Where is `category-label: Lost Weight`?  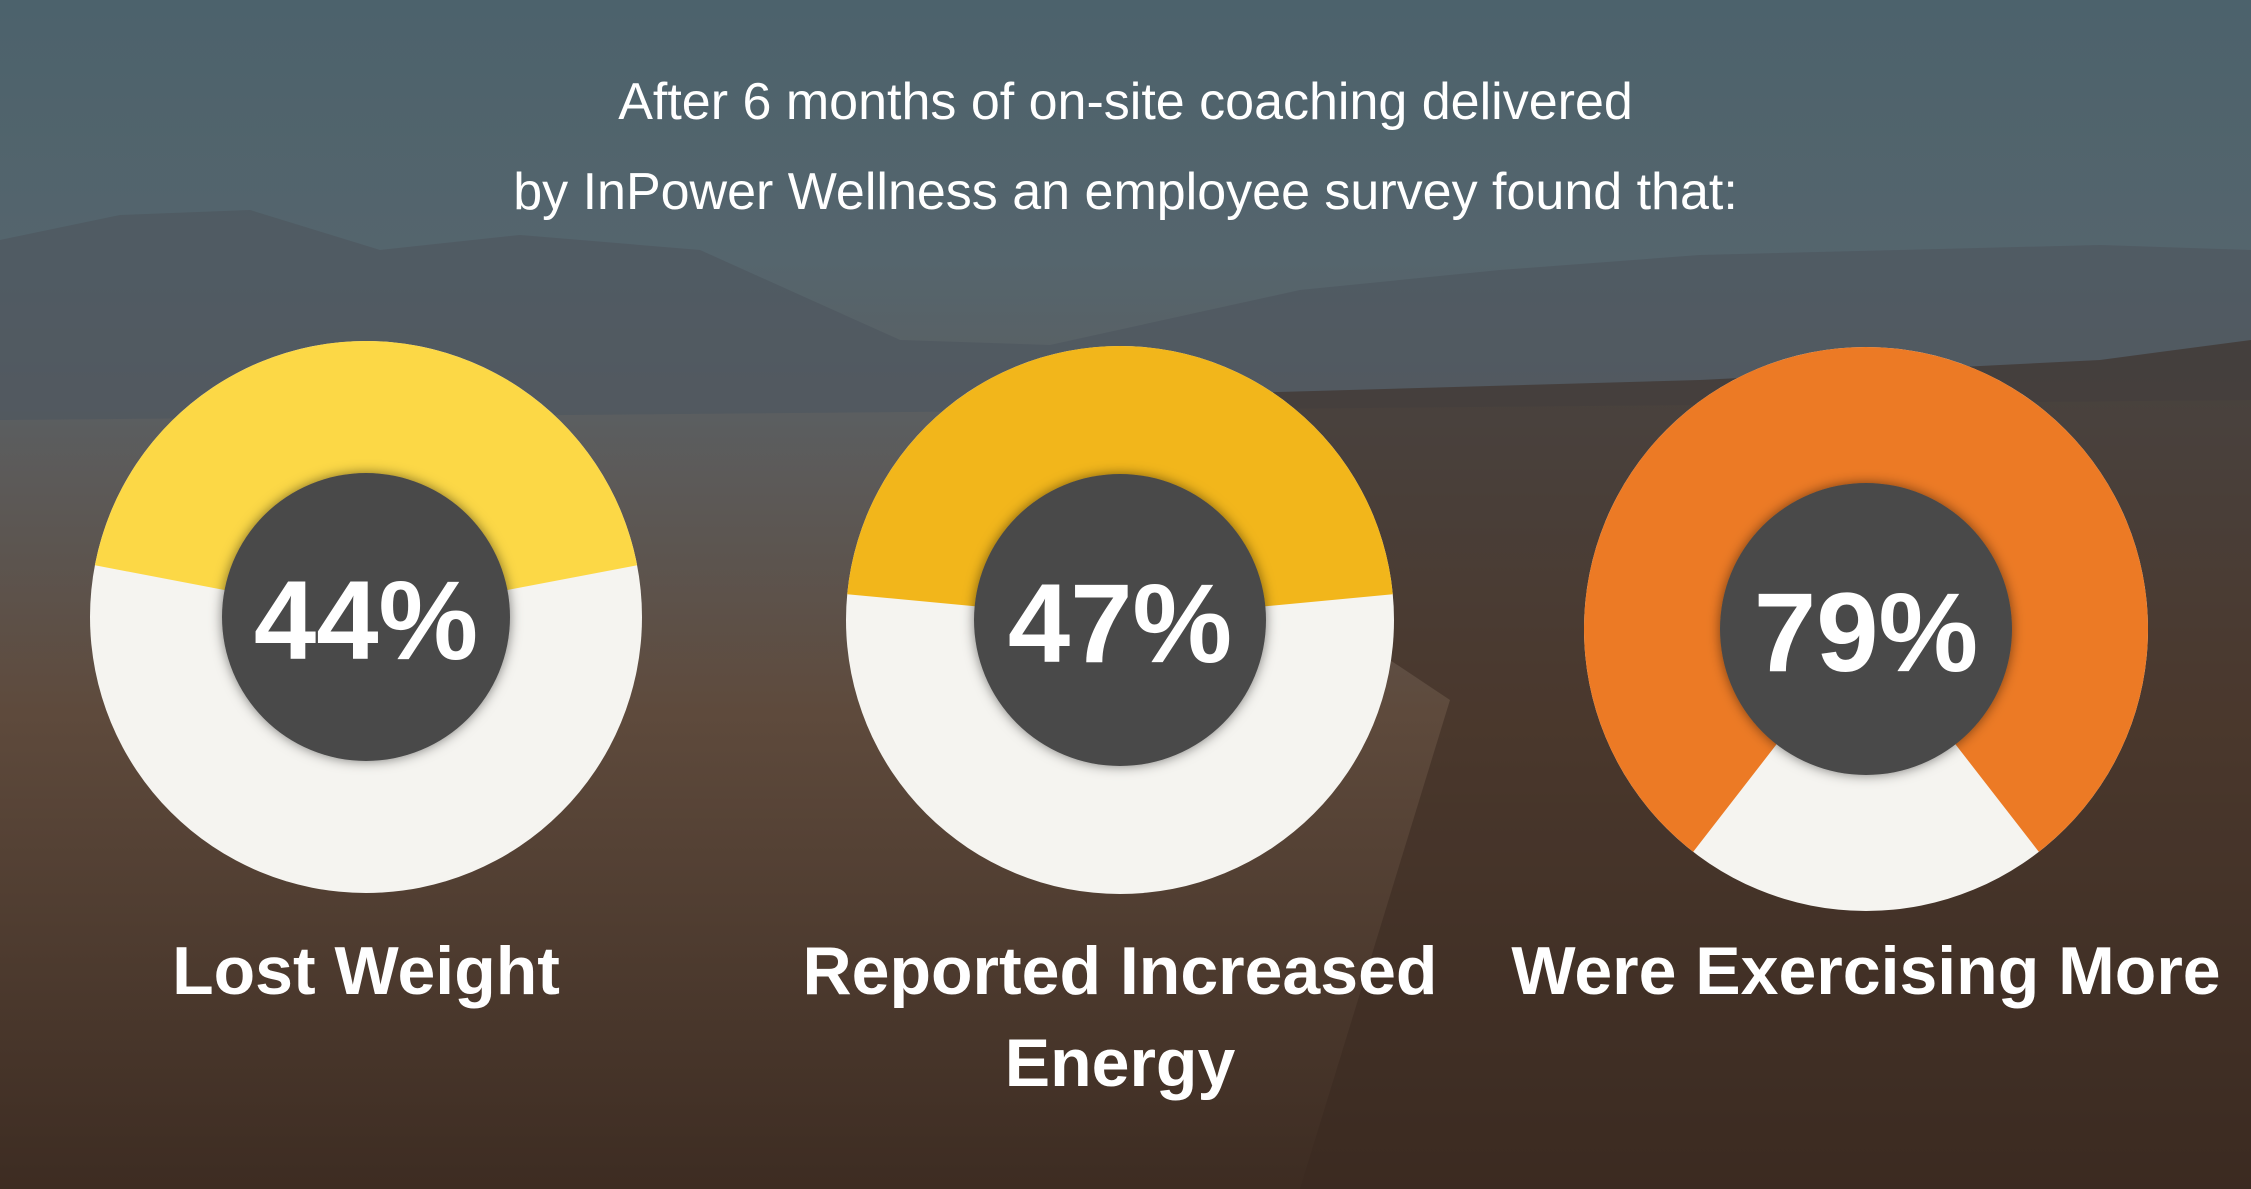 category-label: Lost Weight is located at coordinates (366, 971).